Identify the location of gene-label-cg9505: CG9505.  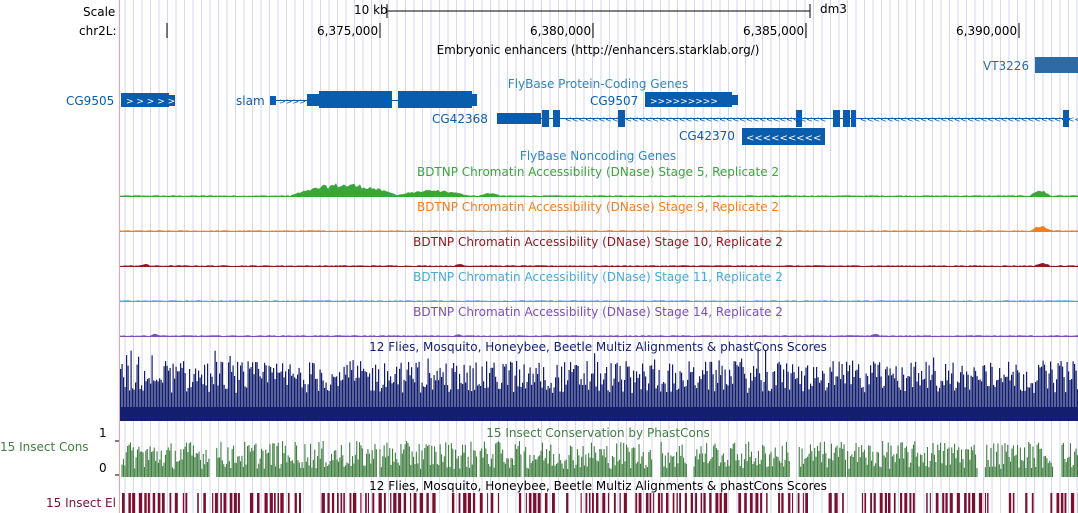
(90, 101).